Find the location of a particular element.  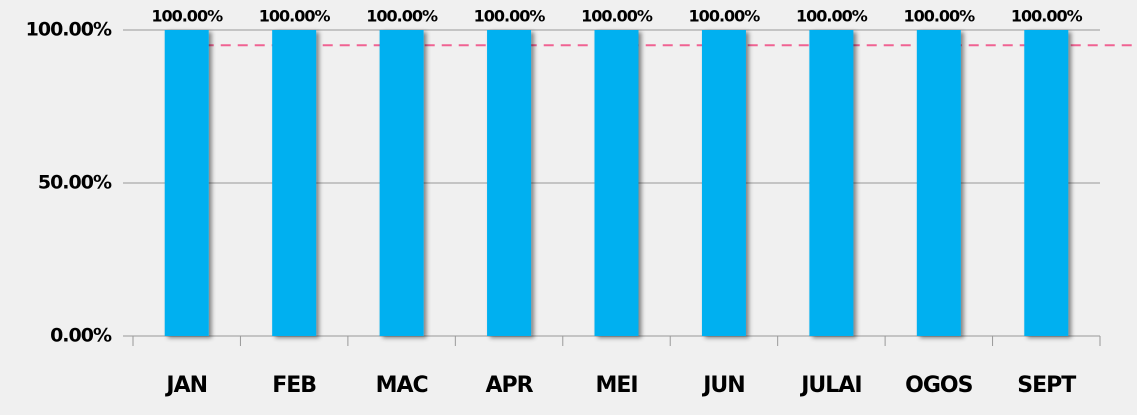

x-tick-label: JUN is located at coordinates (722, 385).